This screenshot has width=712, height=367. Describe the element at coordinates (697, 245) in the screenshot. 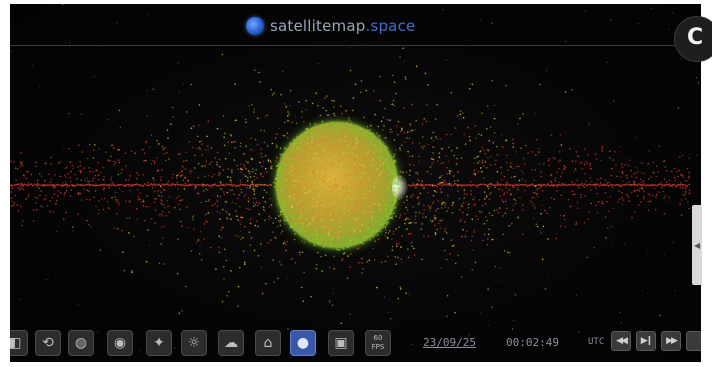

I see `sidebar-toggle: ◀` at that location.